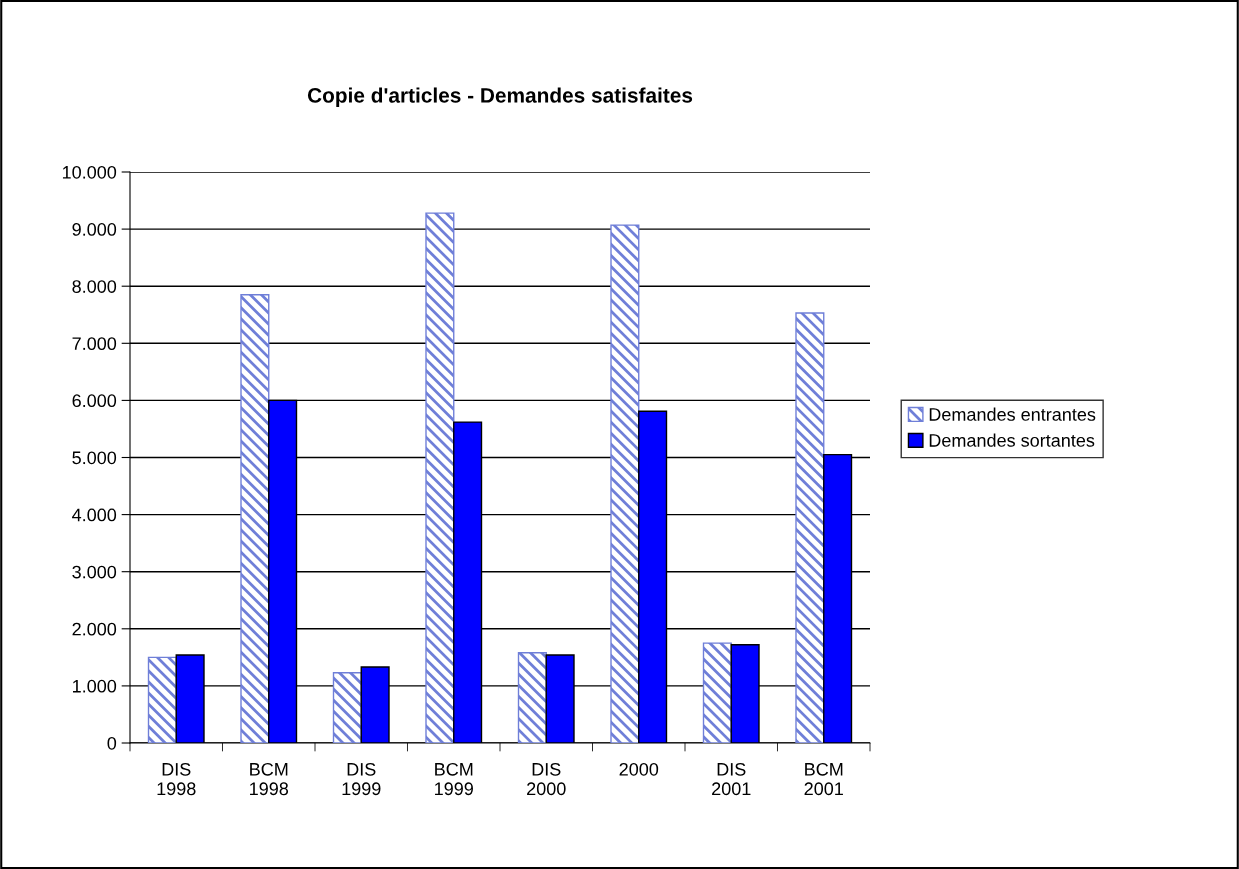 The height and width of the screenshot is (869, 1239). What do you see at coordinates (546, 779) in the screenshot?
I see `x-tick-label: DIS 2000` at bounding box center [546, 779].